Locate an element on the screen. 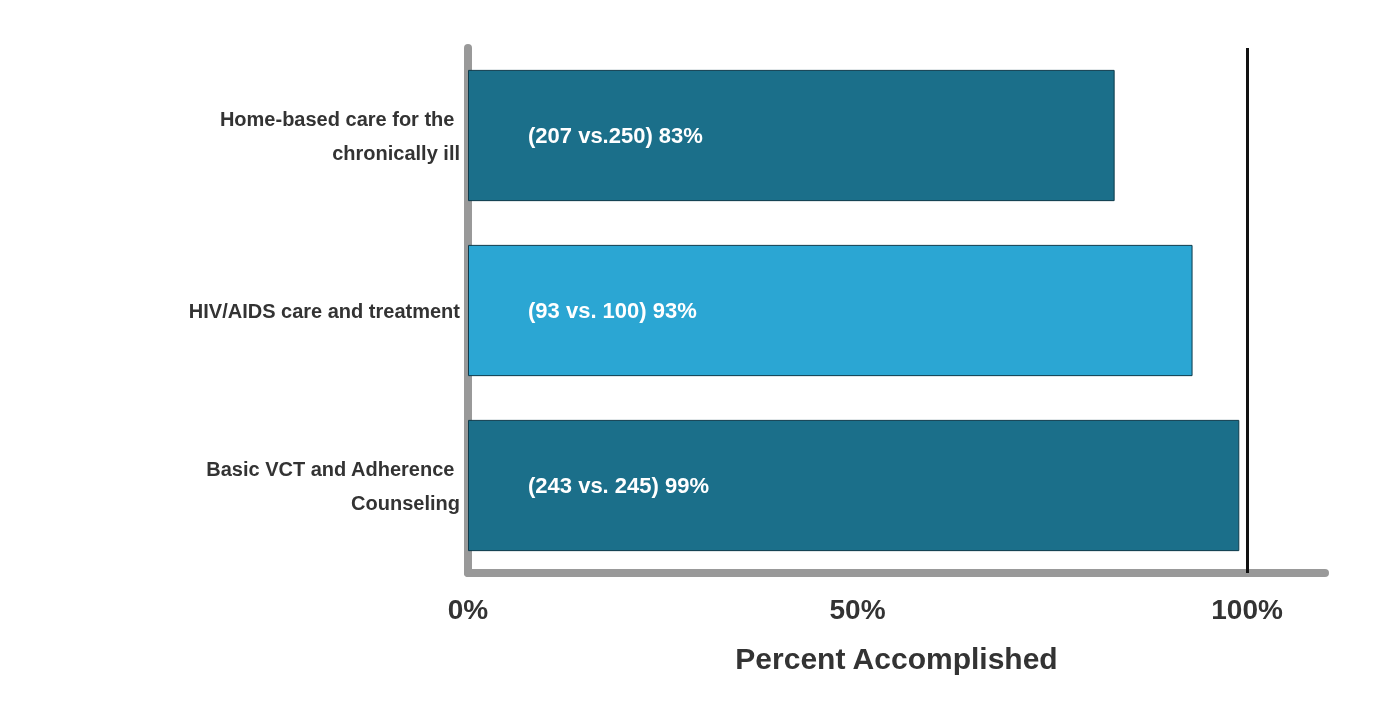 The height and width of the screenshot is (721, 1393). data-label: (93 vs. 100) 93% is located at coordinates (612, 310).